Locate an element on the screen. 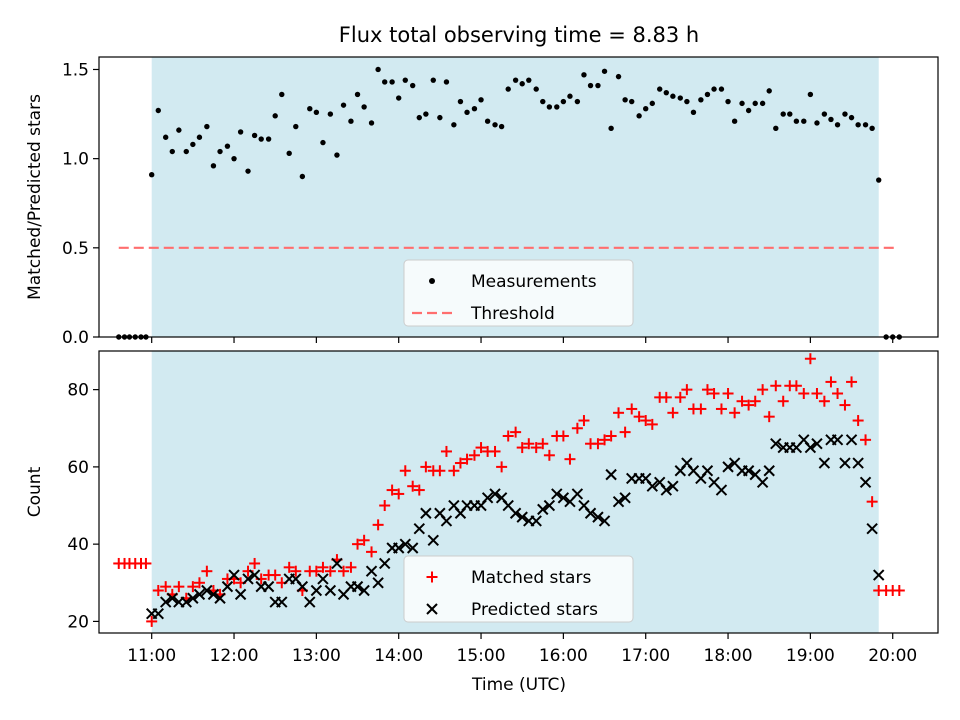  top-legend: Measurements Threshold is located at coordinates (518, 293).